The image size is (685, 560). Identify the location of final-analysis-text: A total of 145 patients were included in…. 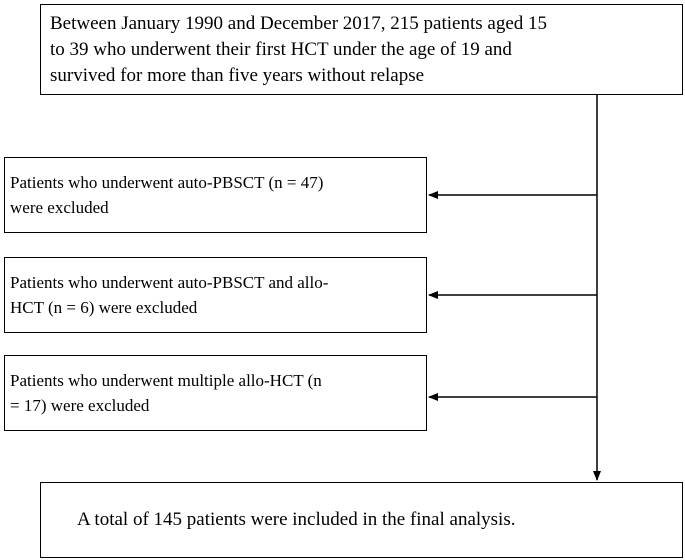
(296, 519).